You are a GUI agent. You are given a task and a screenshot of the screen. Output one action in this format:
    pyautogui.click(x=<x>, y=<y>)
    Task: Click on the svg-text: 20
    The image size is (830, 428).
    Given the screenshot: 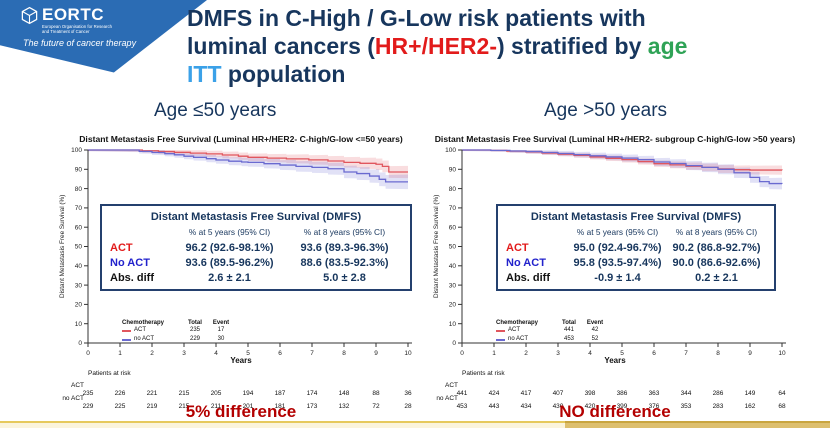 What is the action you would take?
    pyautogui.click(x=79, y=305)
    